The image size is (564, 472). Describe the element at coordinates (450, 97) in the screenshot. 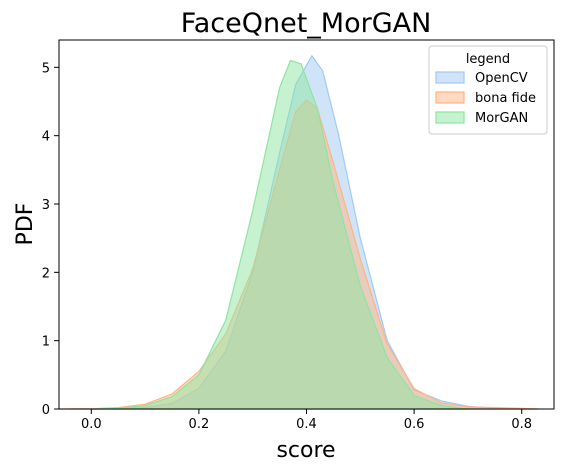

I see `legend-swatch-bona-fide` at that location.